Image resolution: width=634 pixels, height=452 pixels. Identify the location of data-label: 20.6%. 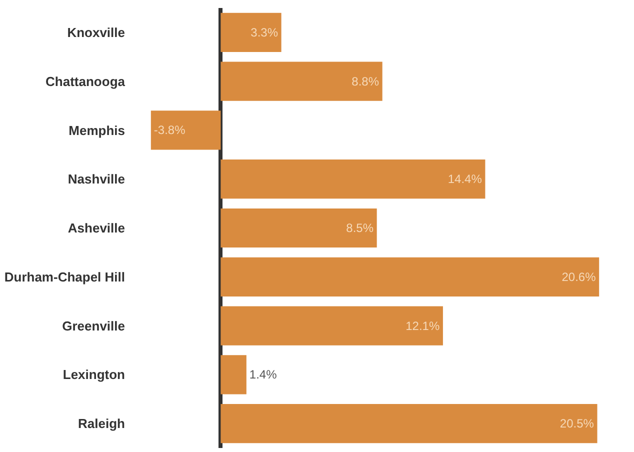
(579, 277).